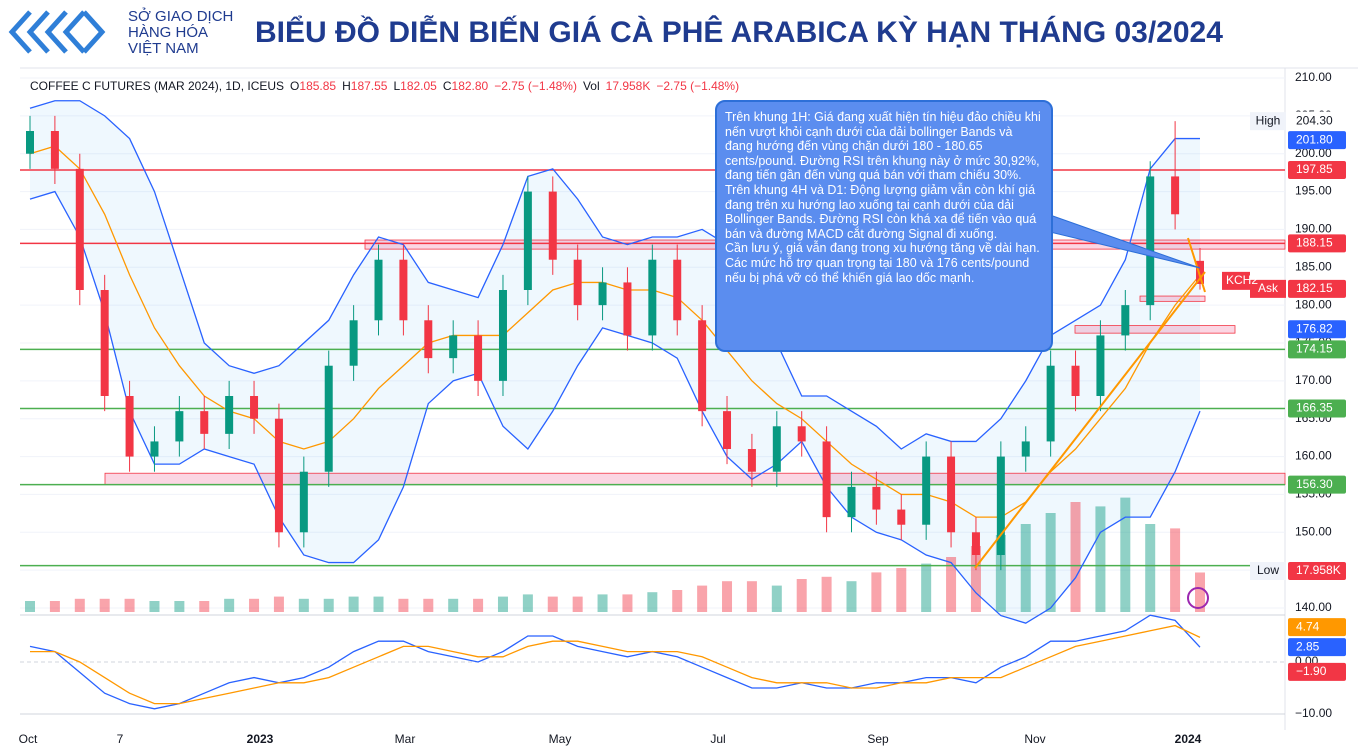  Describe the element at coordinates (470, 86) in the screenshot. I see `legend-item: 182.80` at that location.